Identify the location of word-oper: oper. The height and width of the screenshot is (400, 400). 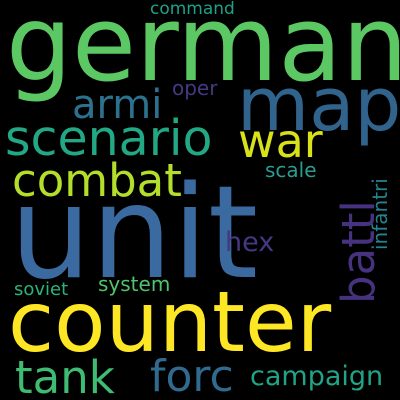
(195, 88).